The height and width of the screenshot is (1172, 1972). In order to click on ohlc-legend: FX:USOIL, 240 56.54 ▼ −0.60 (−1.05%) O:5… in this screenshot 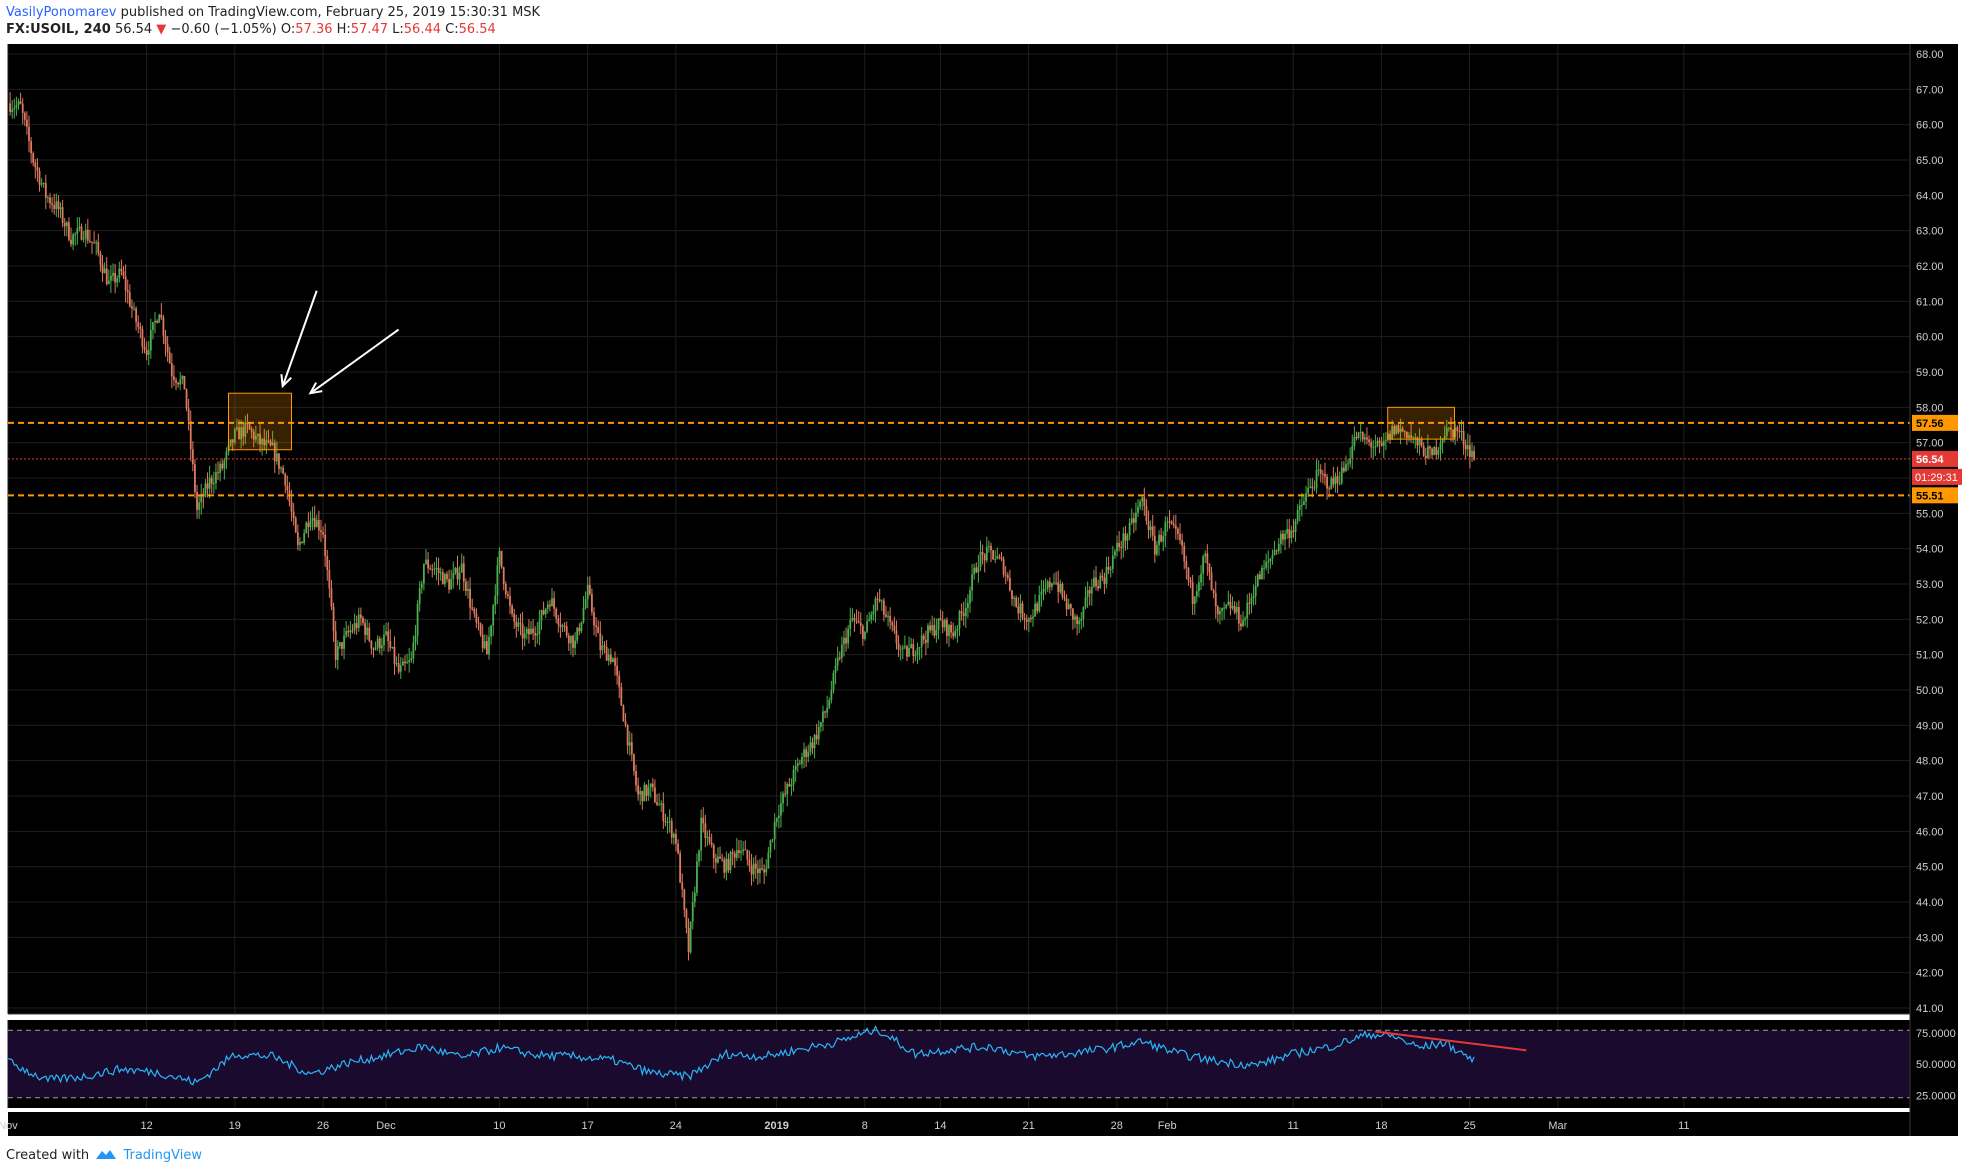, I will do `click(251, 29)`.